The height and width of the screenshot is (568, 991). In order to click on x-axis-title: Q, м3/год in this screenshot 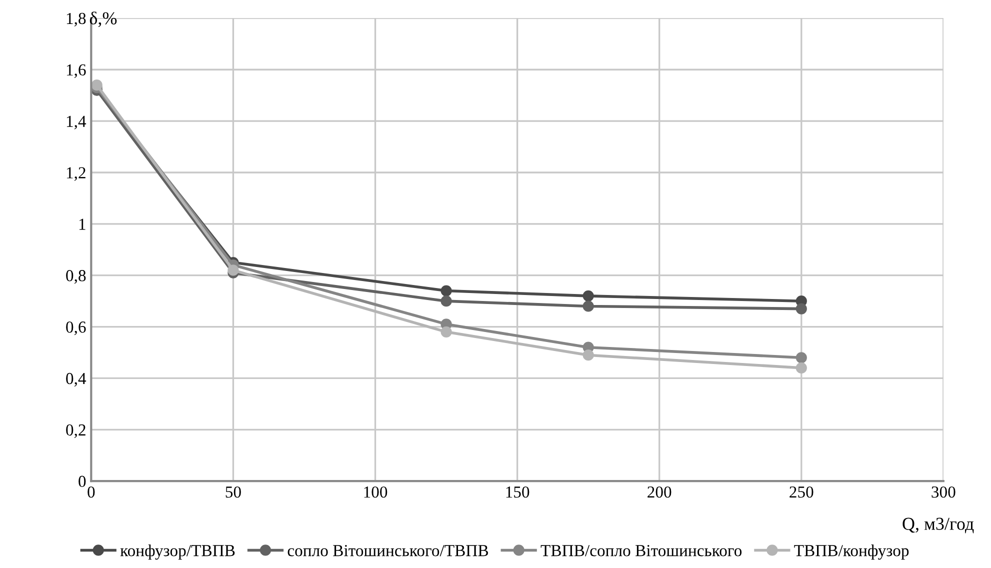, I will do `click(938, 526)`.